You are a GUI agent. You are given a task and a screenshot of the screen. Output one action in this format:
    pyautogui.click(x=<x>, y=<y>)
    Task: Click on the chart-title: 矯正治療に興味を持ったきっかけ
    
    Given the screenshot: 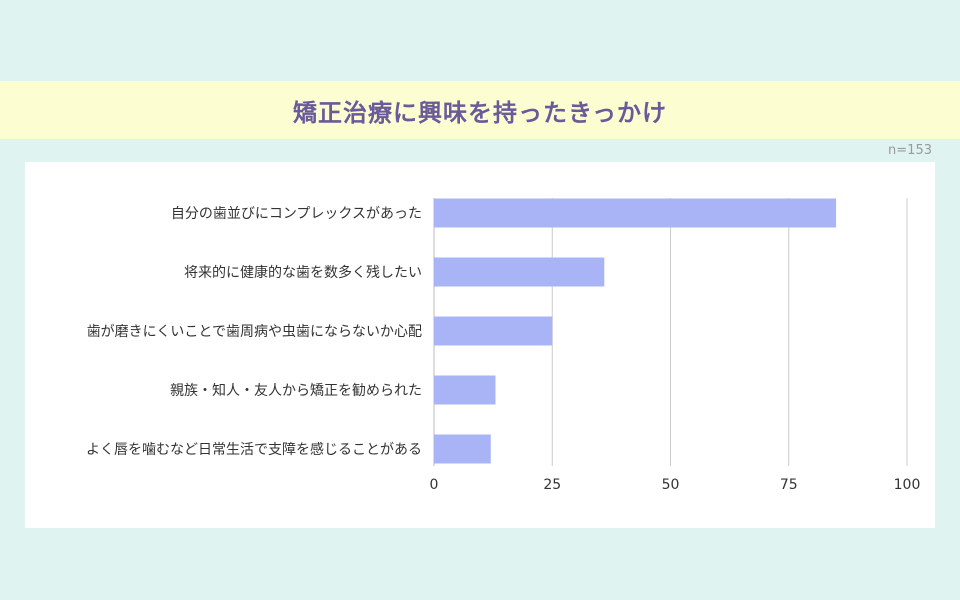 What is the action you would take?
    pyautogui.click(x=480, y=112)
    